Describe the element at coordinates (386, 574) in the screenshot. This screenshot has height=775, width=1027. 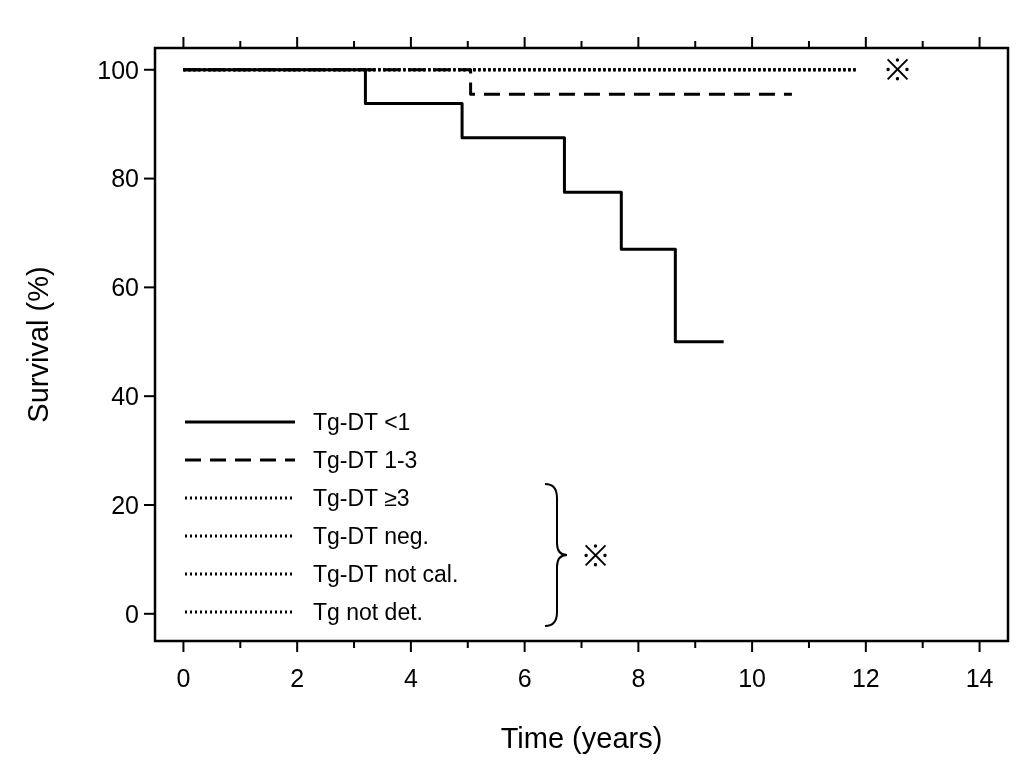
I see `legend-label: Tg-DT not cal.` at that location.